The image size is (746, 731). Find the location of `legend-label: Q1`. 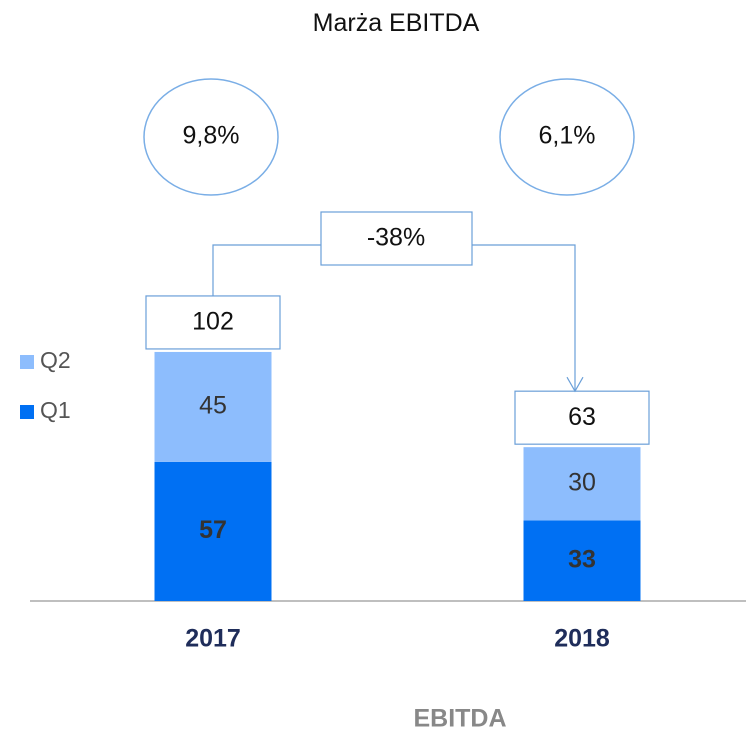

legend-label: Q1 is located at coordinates (55, 410).